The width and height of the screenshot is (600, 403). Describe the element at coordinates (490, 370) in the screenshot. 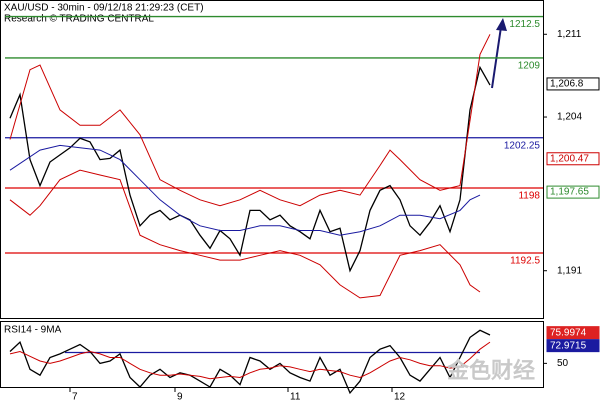

I see `watermark: 金色财经` at that location.